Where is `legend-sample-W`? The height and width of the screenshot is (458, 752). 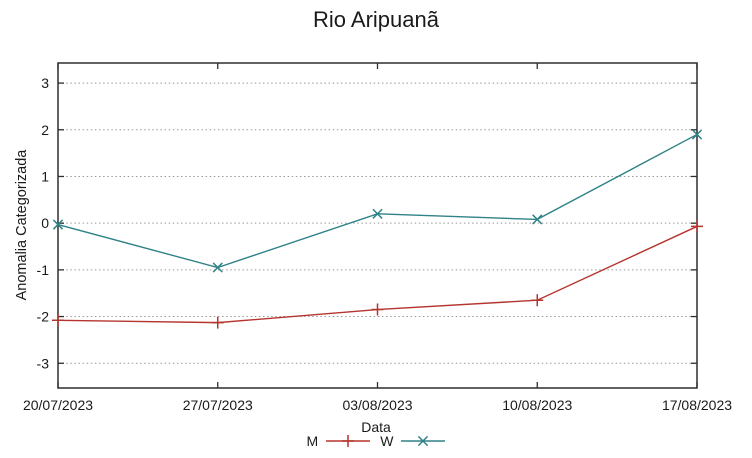
legend-sample-W is located at coordinates (423, 441).